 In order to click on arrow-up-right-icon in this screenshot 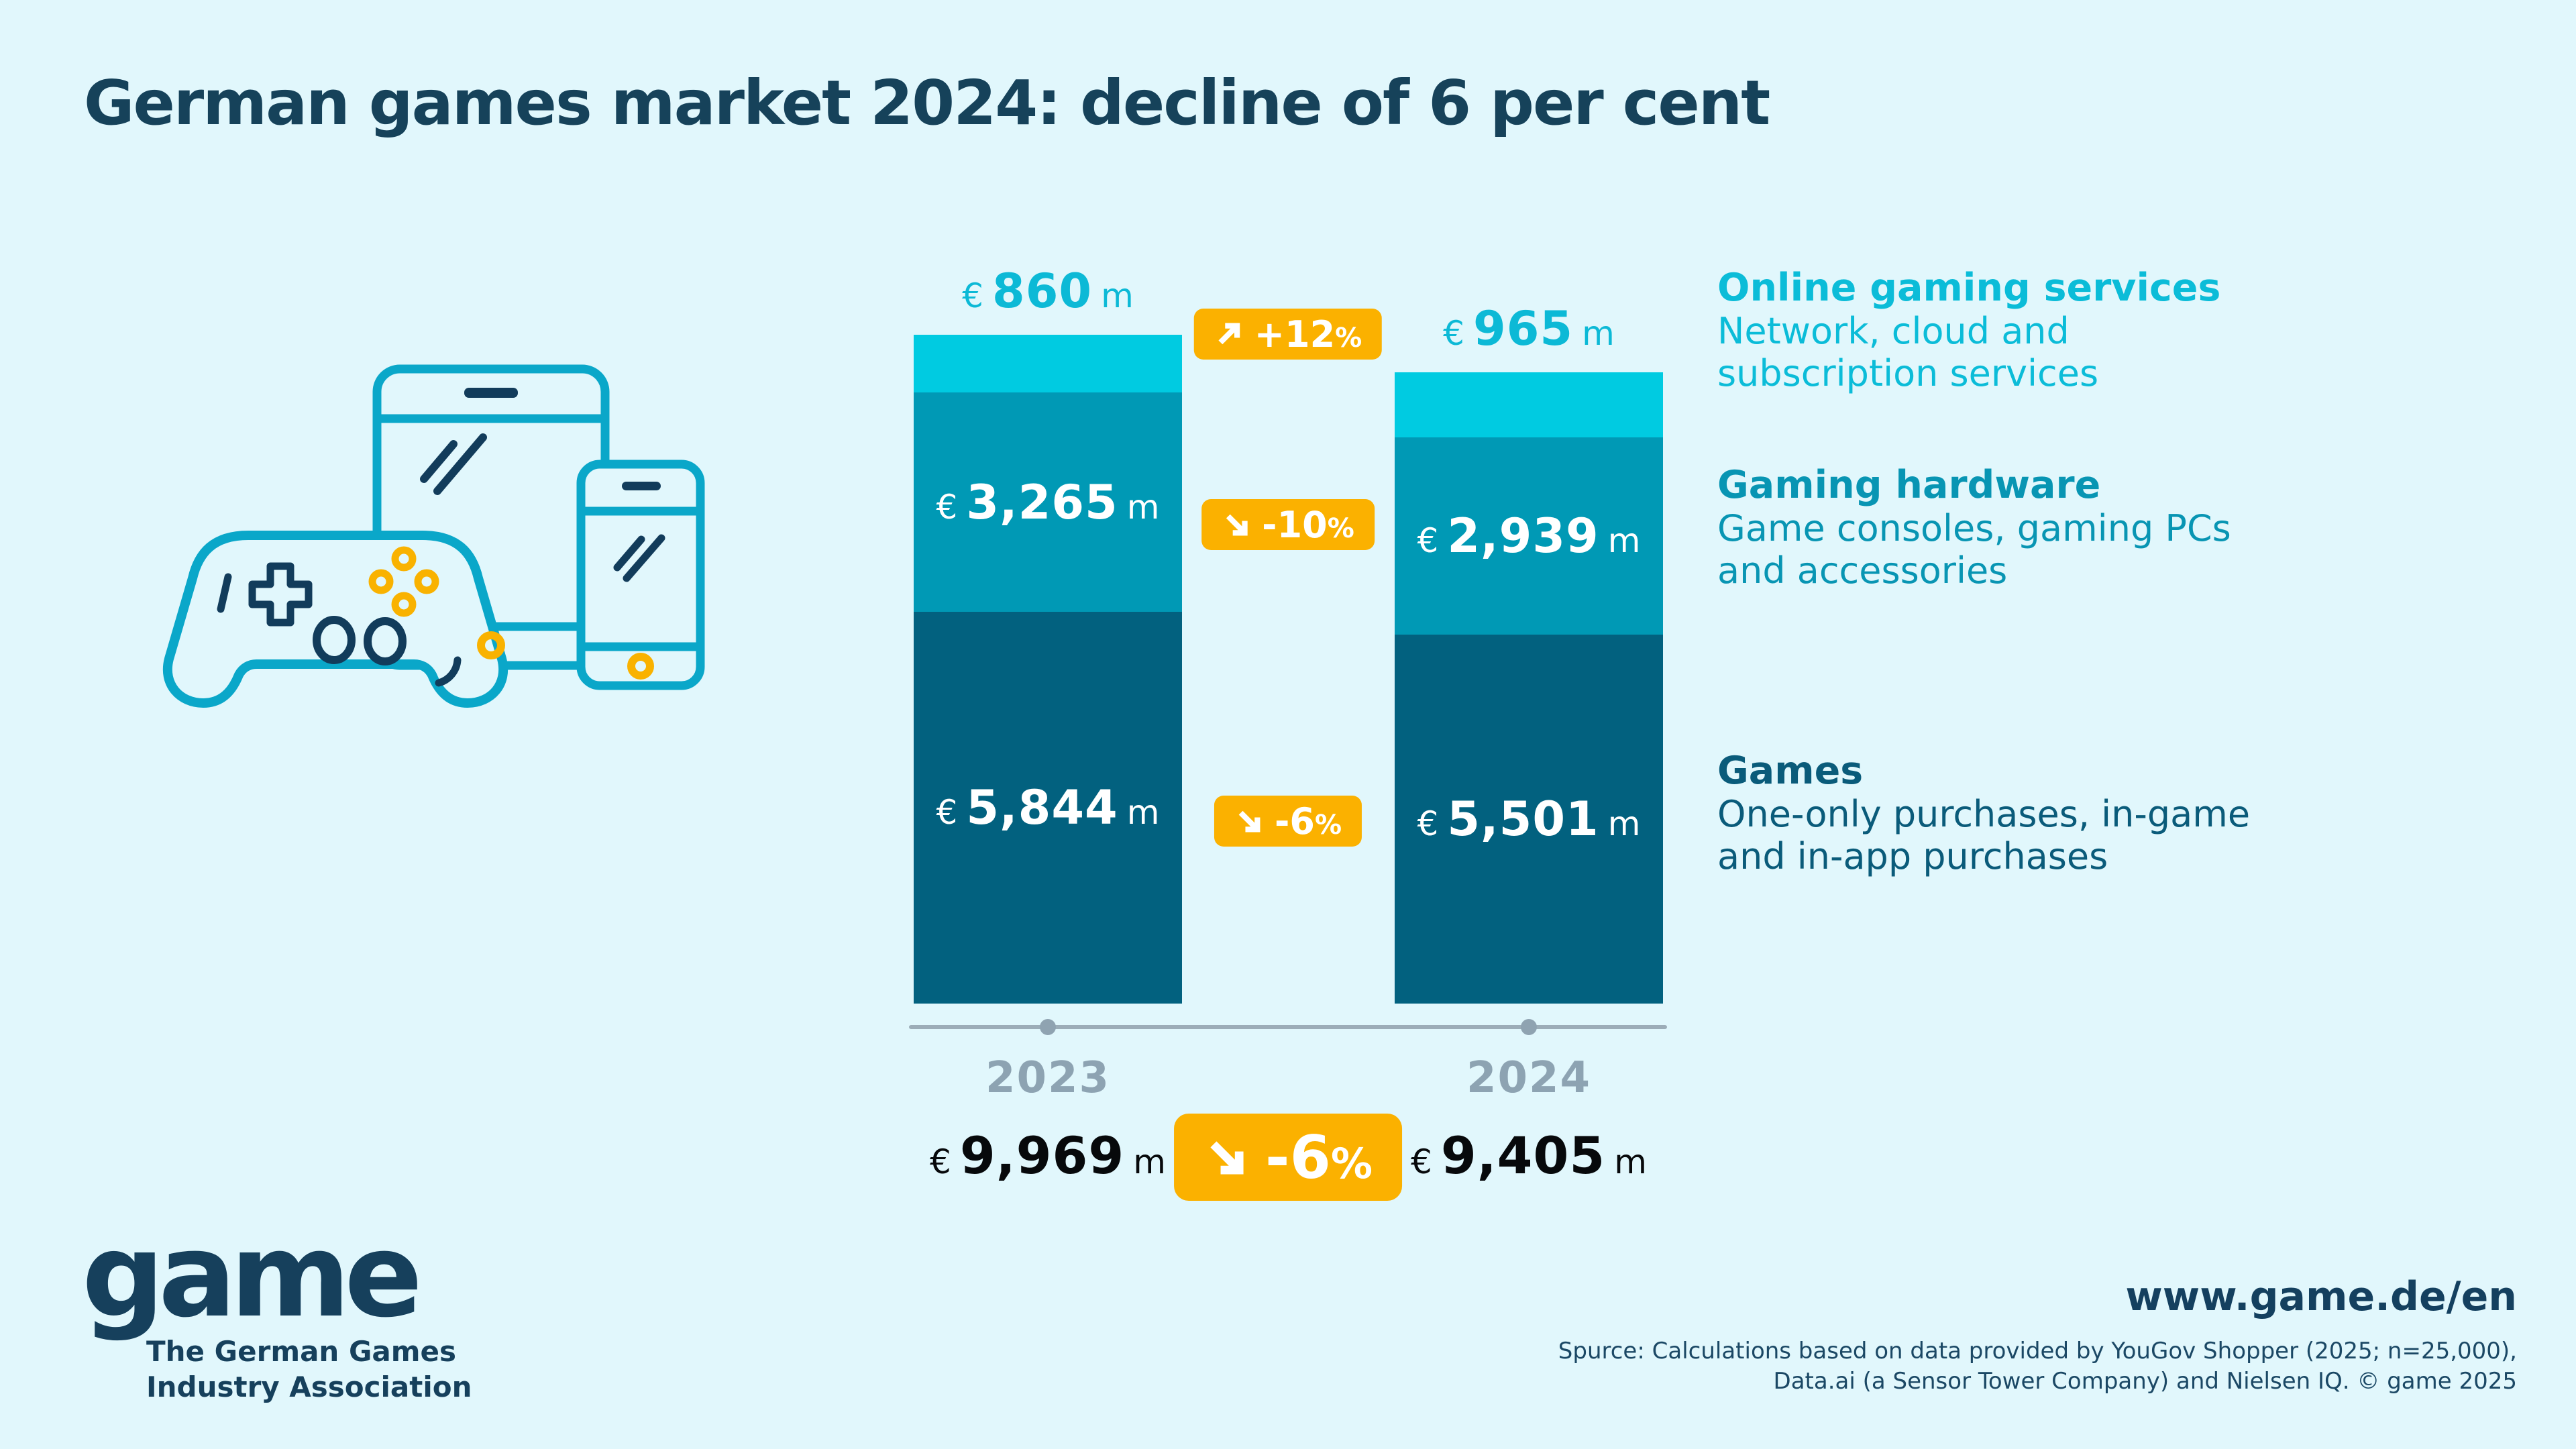, I will do `click(1229, 334)`.